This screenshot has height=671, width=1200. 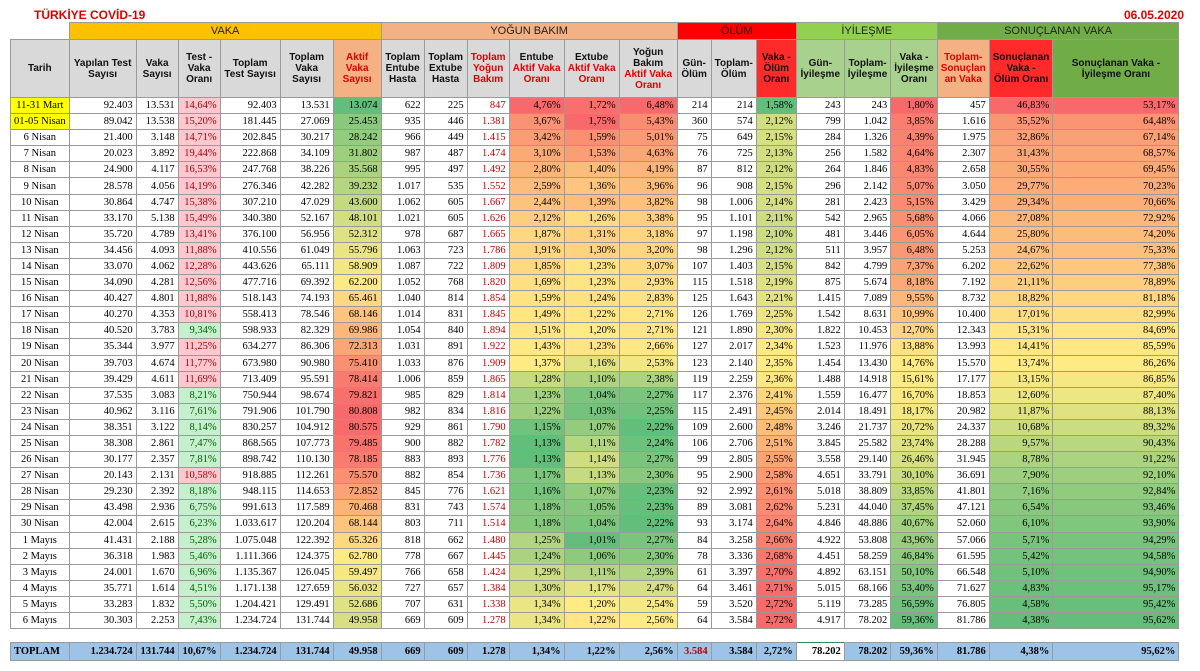 What do you see at coordinates (488, 315) in the screenshot?
I see `table-cell: 1.845` at bounding box center [488, 315].